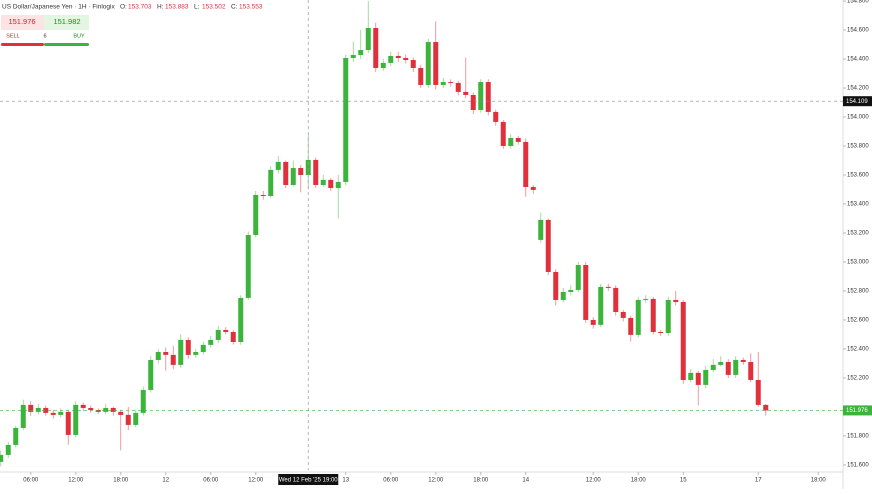 The image size is (872, 494). I want to click on y-tick-label: 154.000, so click(858, 118).